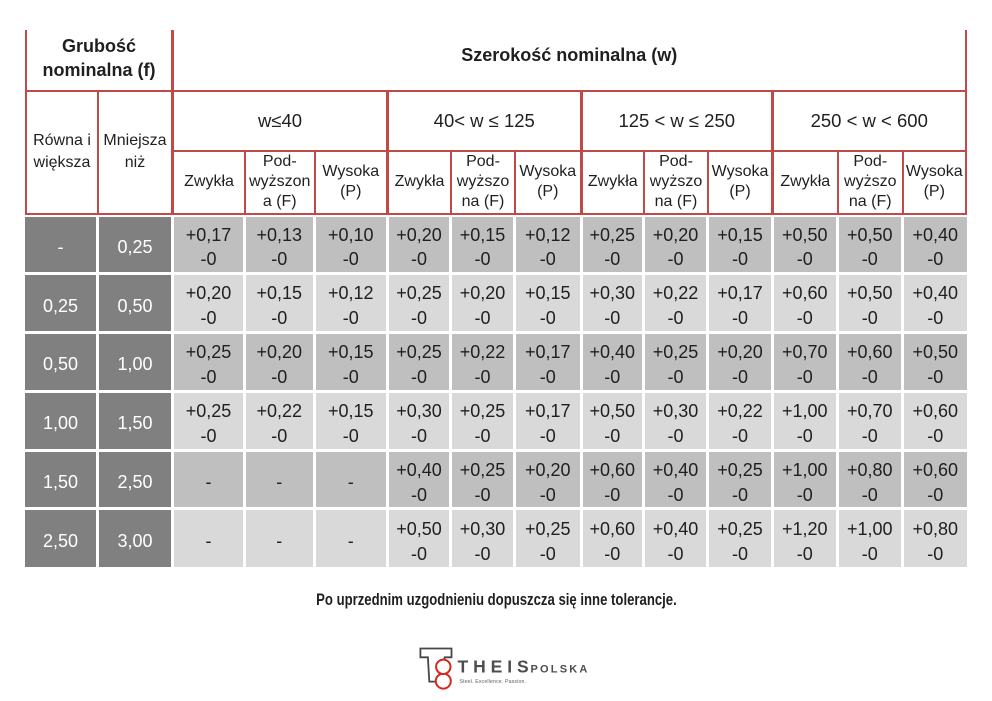  Describe the element at coordinates (560, 670) in the screenshot. I see `svg-text: POLSKA` at that location.